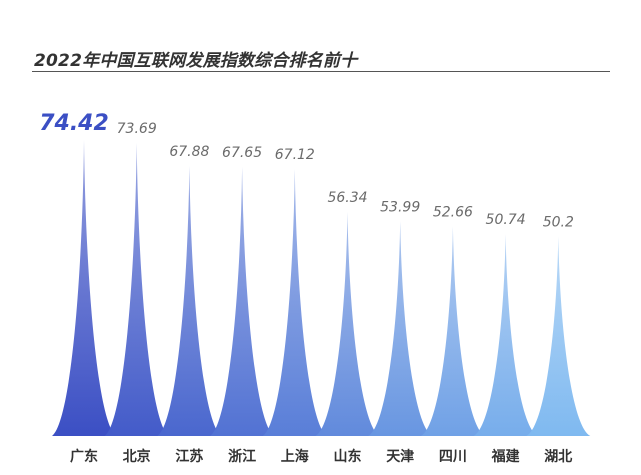  What do you see at coordinates (242, 456) in the screenshot?
I see `category-label-浙江: 浙江` at bounding box center [242, 456].